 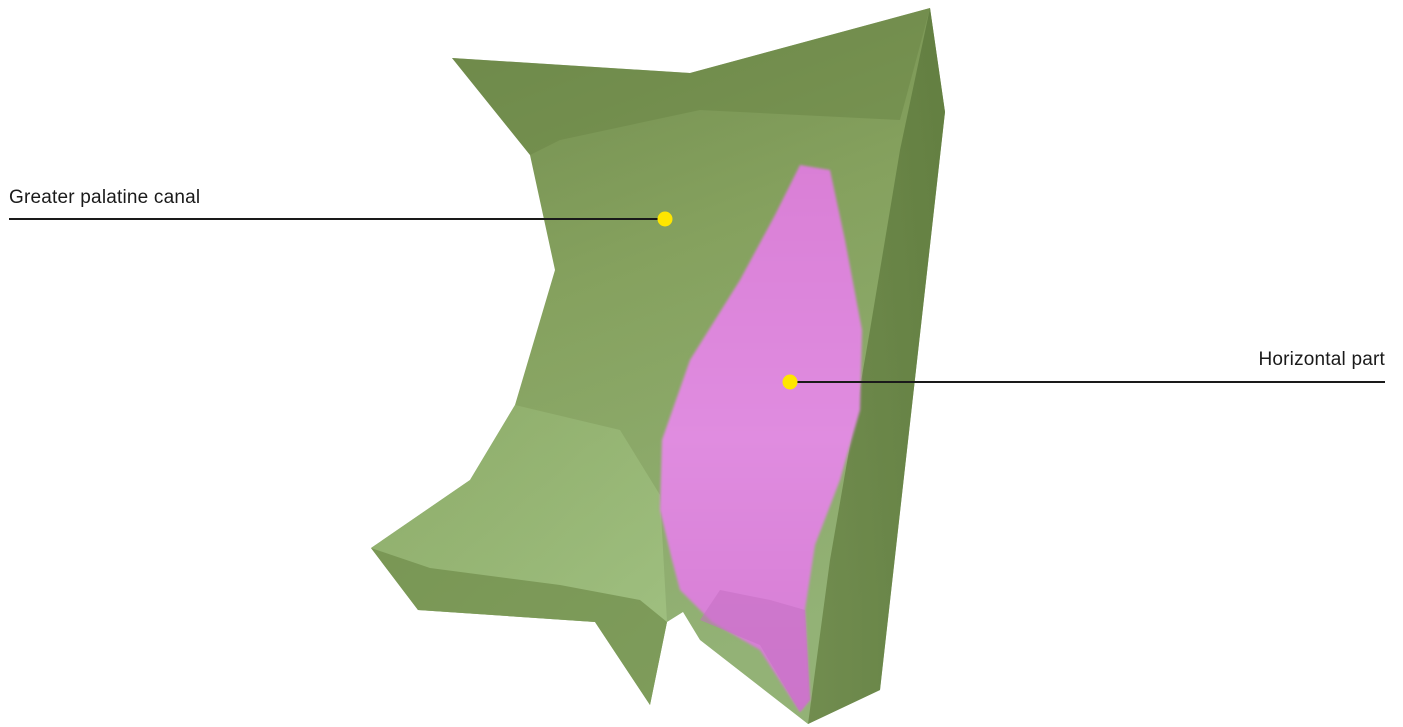 I want to click on bone-flange-underside, so click(x=519, y=626).